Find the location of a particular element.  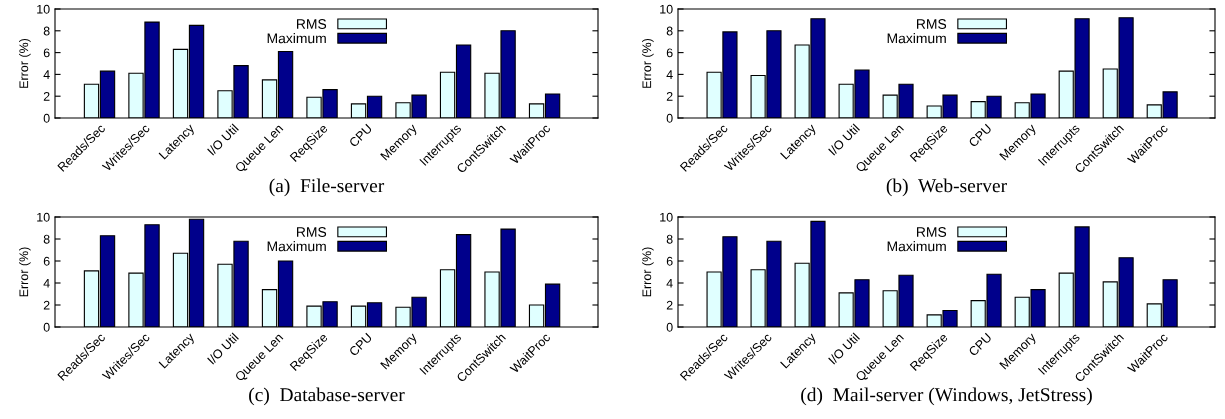

x-axis-title: (b) Web-server is located at coordinates (946, 187).